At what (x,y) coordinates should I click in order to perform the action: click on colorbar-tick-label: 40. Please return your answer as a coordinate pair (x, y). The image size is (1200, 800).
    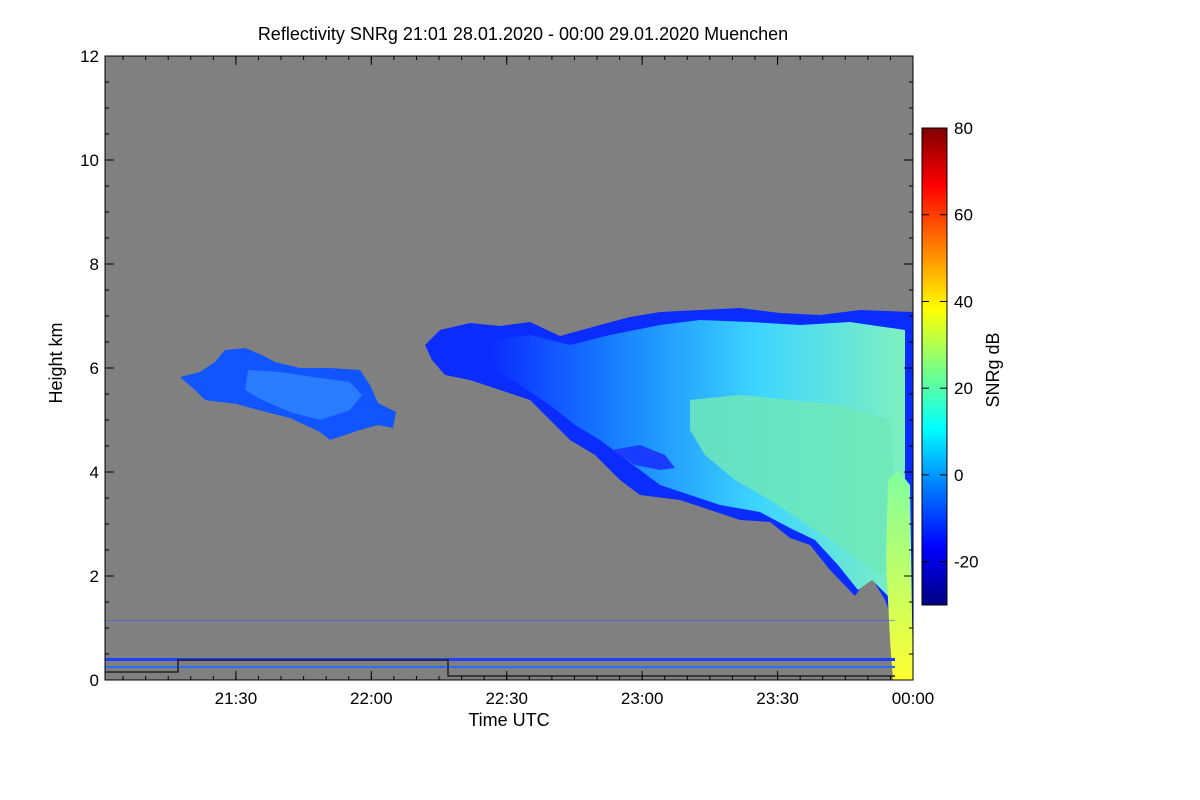
    Looking at the image, I should click on (963, 301).